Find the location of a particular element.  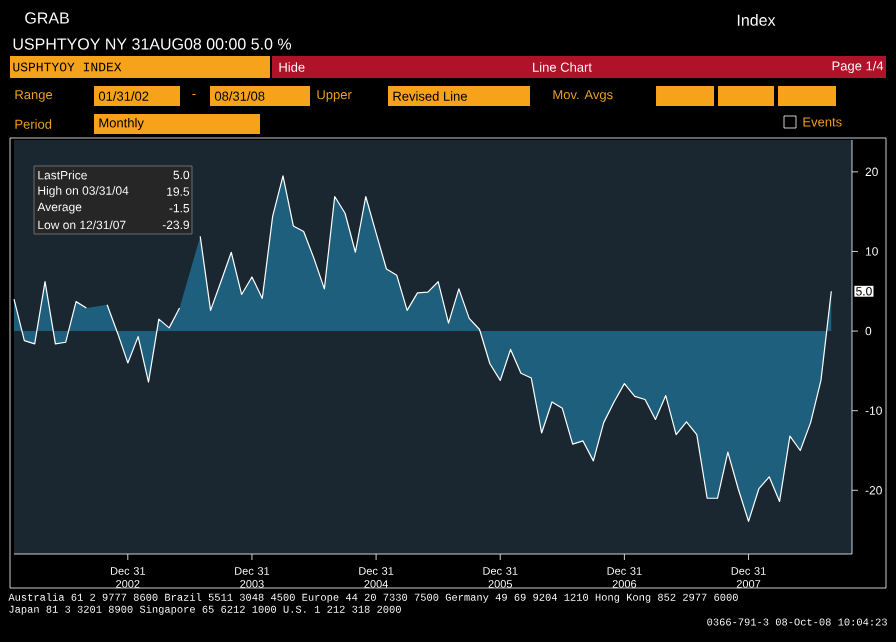

text: GRAB is located at coordinates (47, 18).